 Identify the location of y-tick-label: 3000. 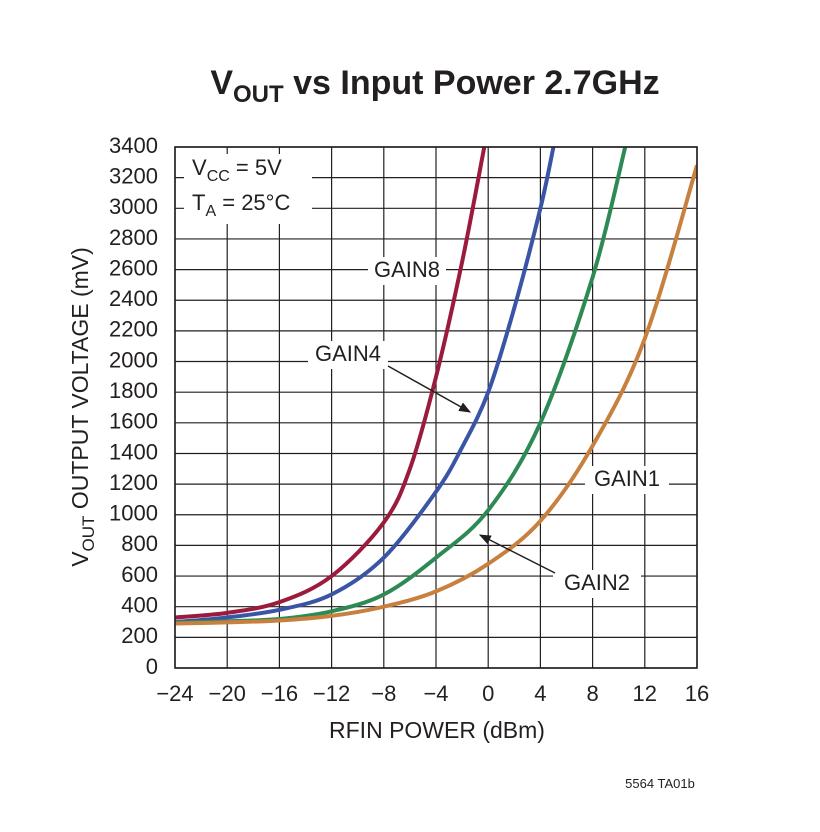
(133, 206).